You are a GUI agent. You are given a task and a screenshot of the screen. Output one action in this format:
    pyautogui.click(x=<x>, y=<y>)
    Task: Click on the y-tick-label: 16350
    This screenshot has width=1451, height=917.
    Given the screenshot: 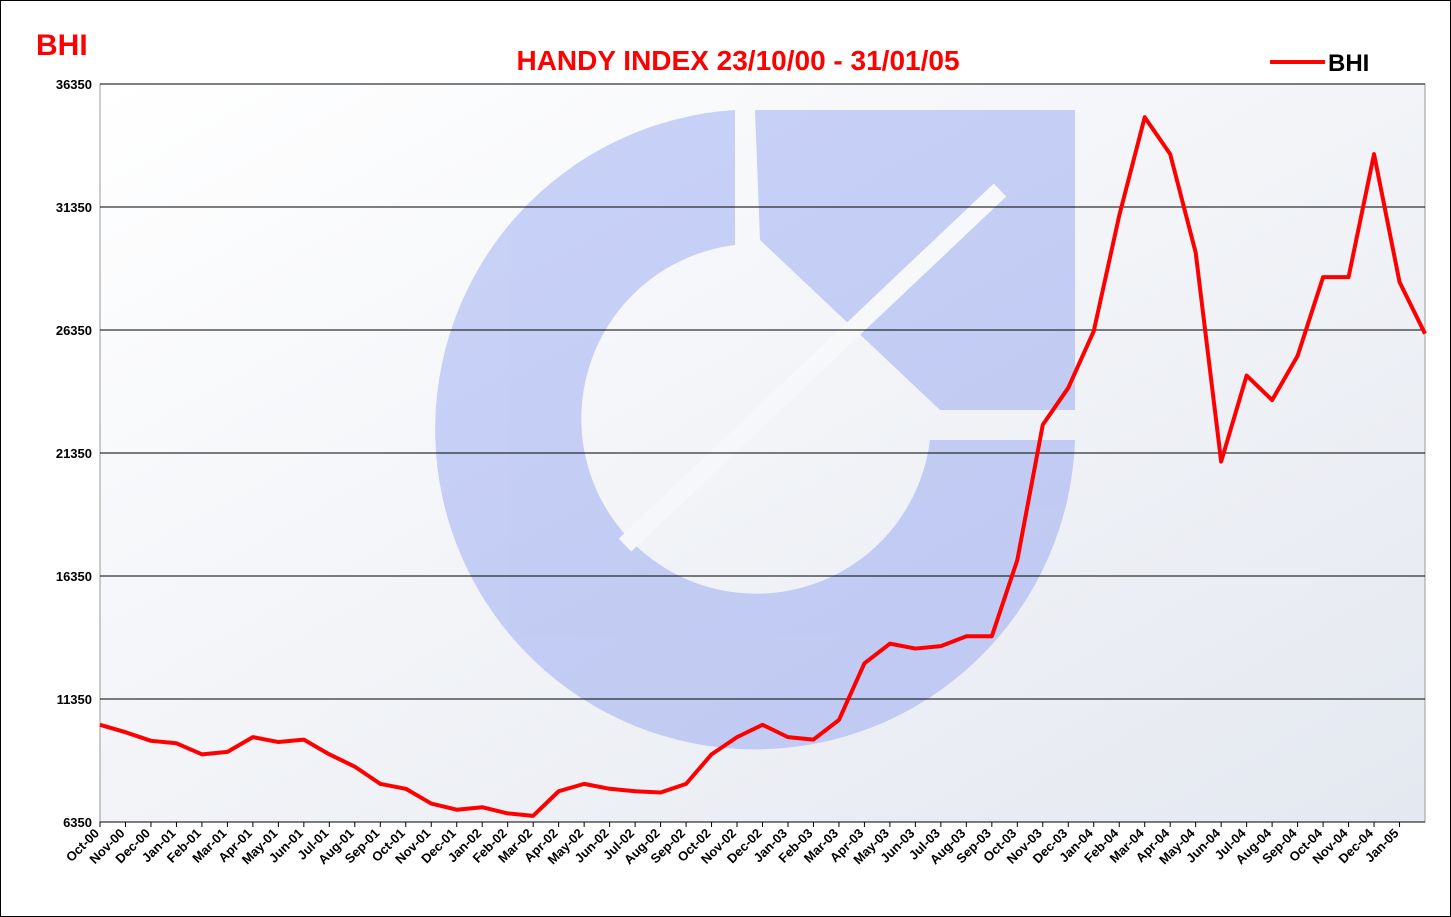 What is the action you would take?
    pyautogui.click(x=74, y=576)
    